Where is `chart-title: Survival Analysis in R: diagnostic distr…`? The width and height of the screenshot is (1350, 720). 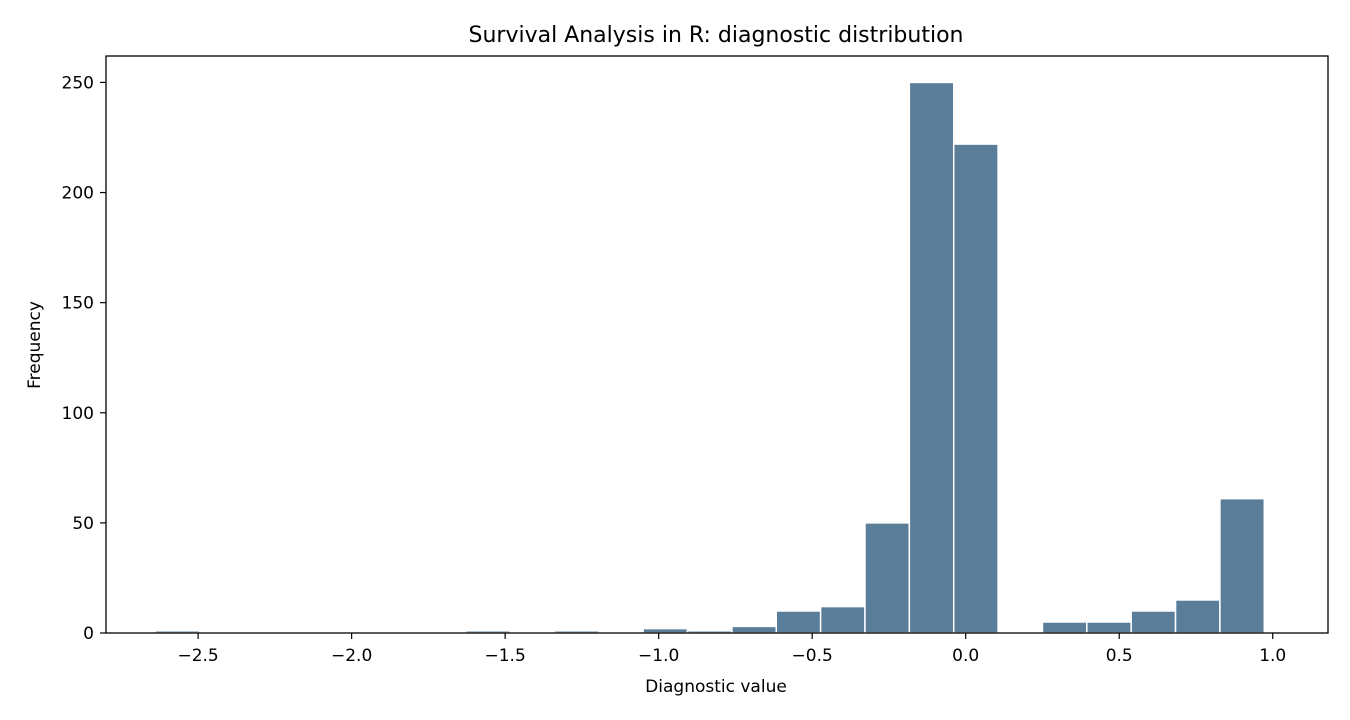 chart-title: Survival Analysis in R: diagnostic distr… is located at coordinates (716, 35).